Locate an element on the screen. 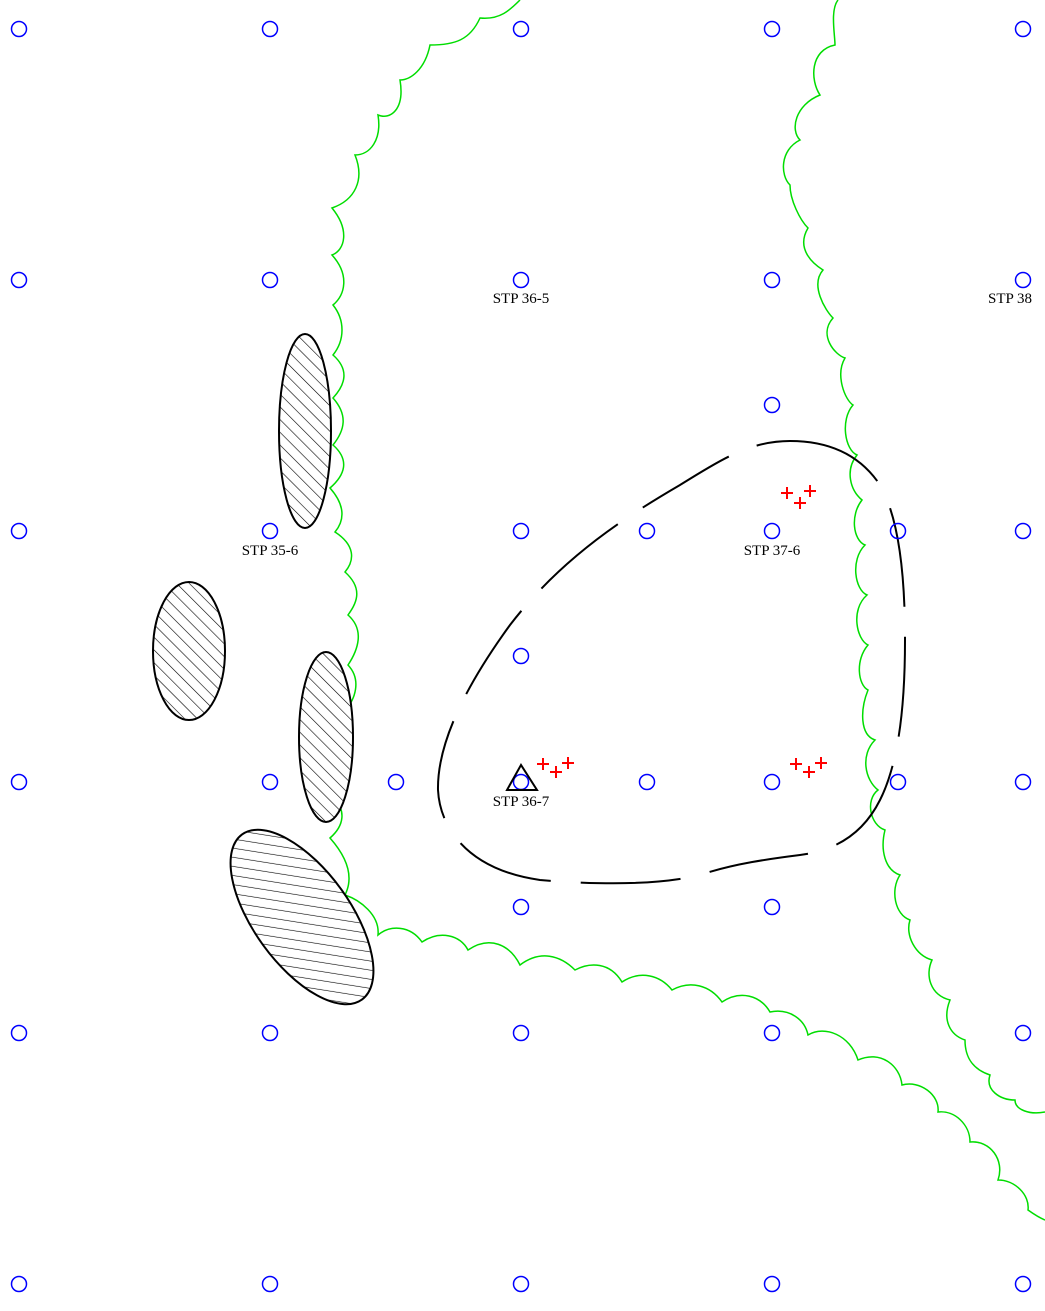 This screenshot has height=1311, width=1045. hatched-features is located at coordinates (263, 669).